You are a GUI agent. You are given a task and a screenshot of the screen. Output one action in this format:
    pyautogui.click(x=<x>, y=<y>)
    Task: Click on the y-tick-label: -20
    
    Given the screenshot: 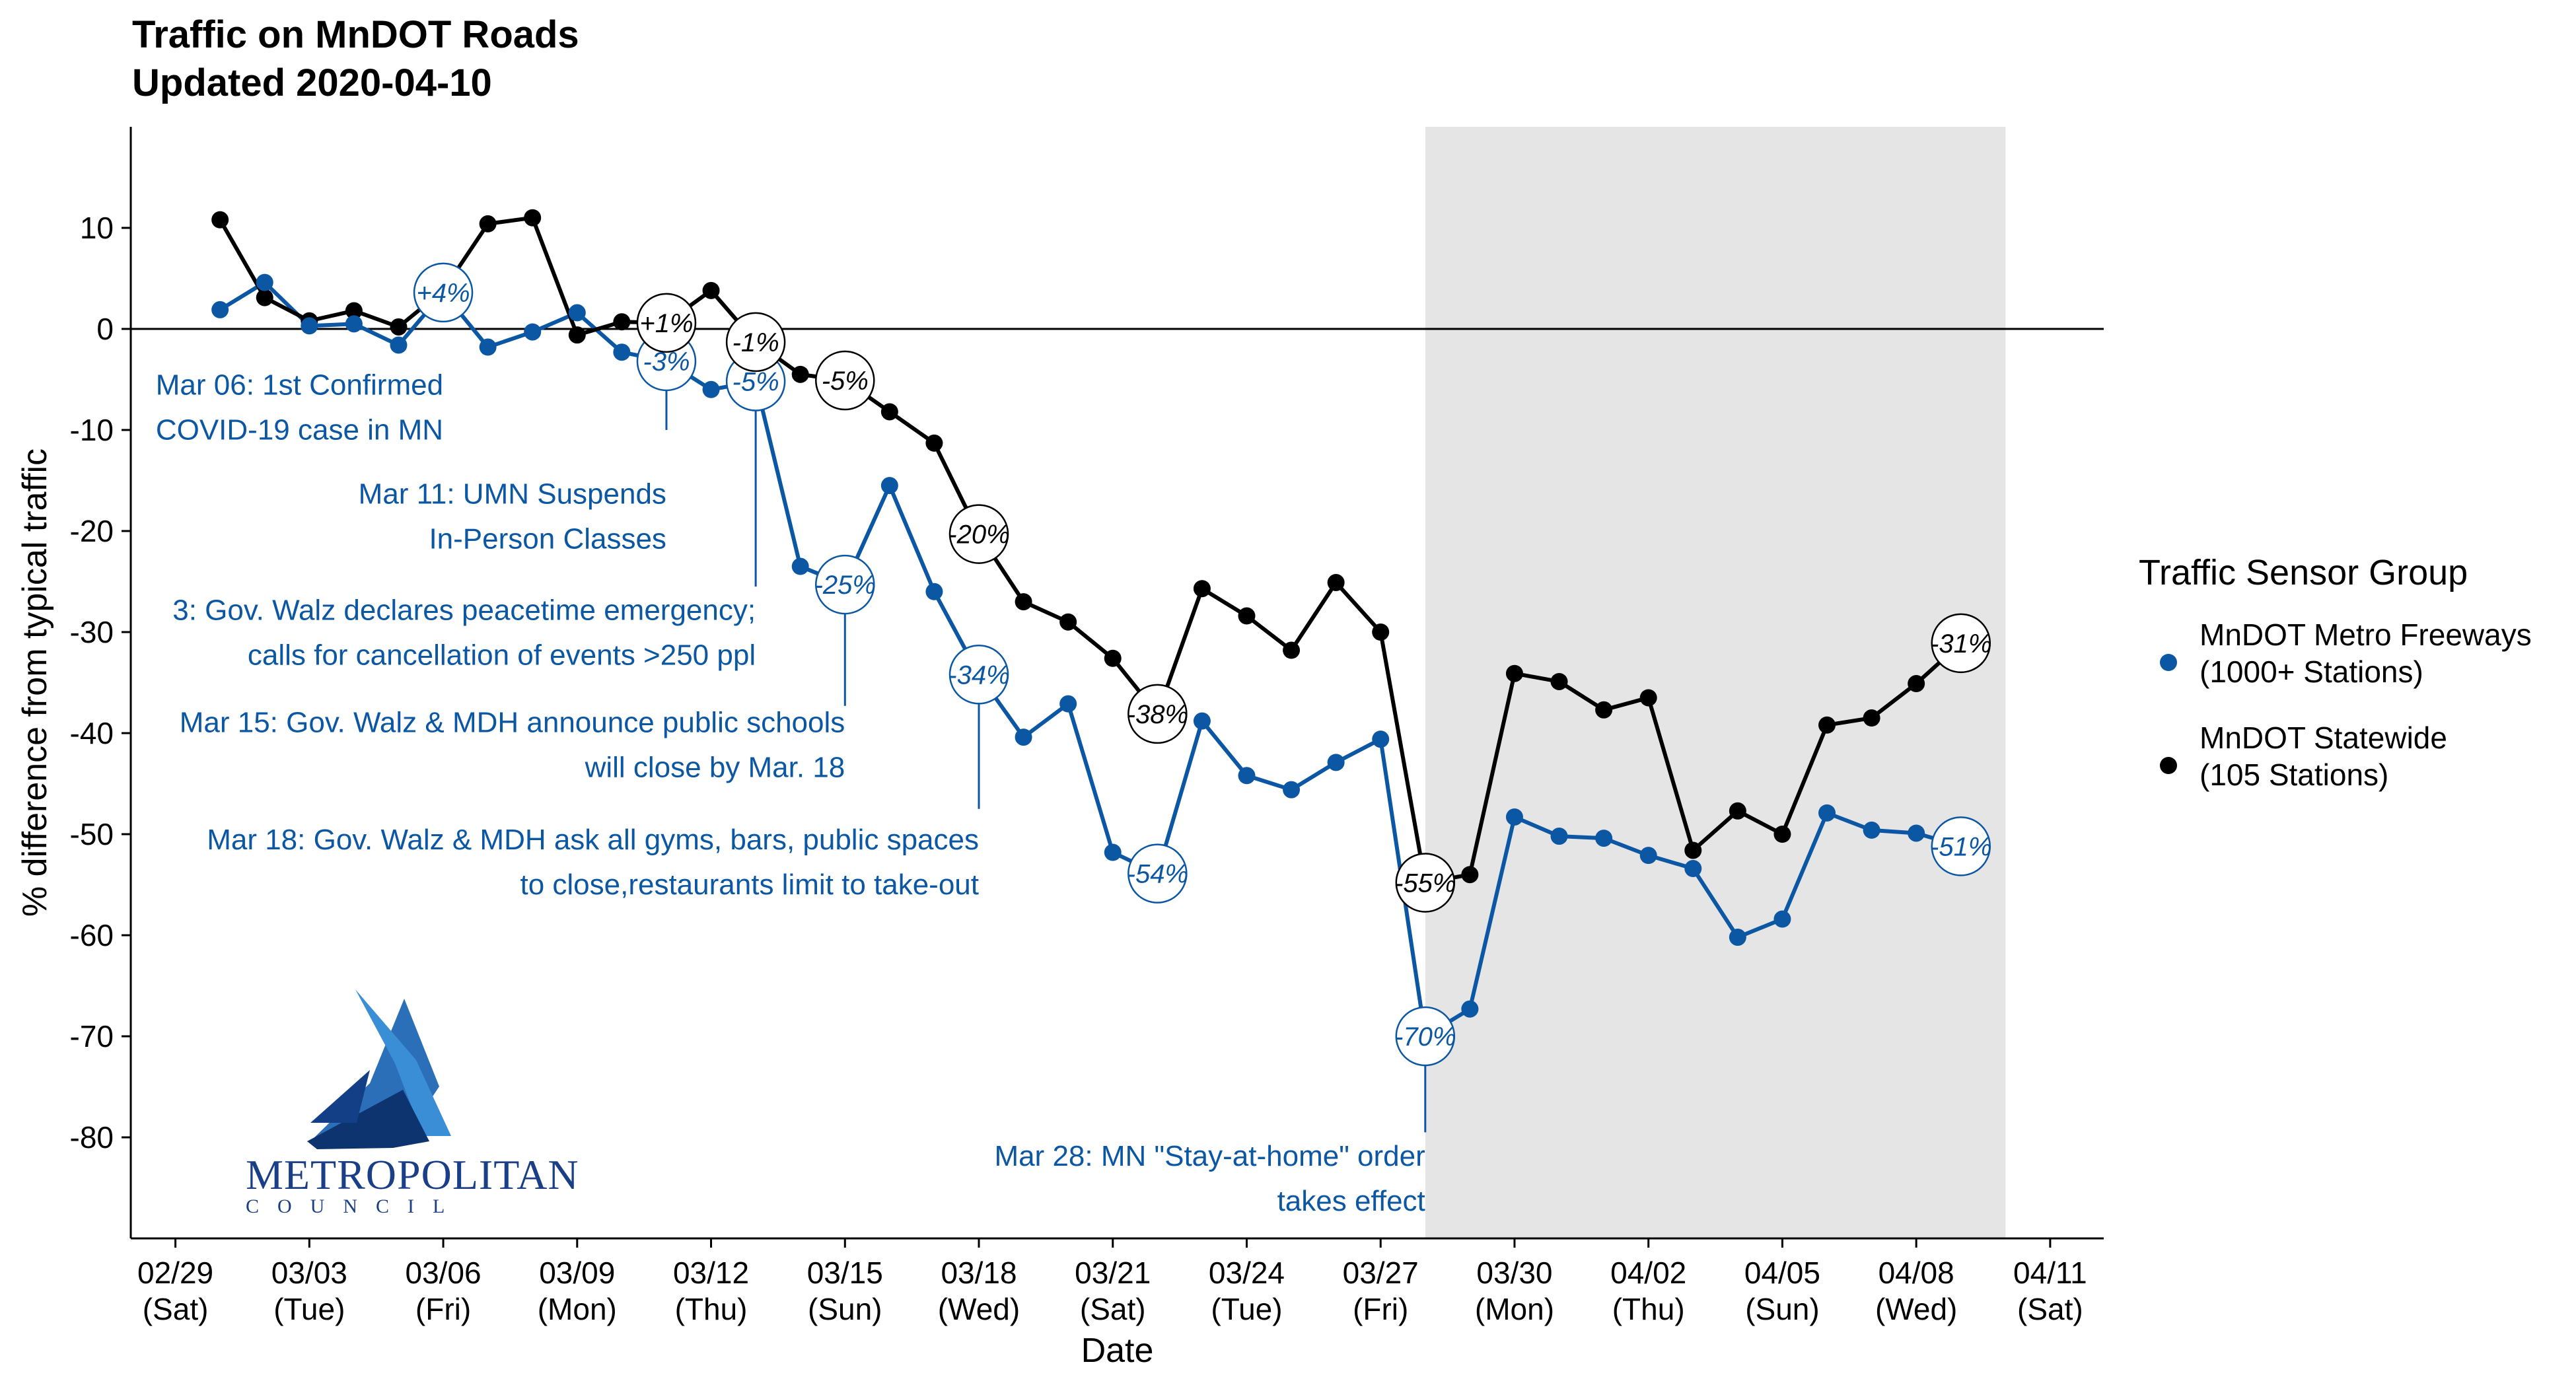 What is the action you would take?
    pyautogui.click(x=92, y=531)
    